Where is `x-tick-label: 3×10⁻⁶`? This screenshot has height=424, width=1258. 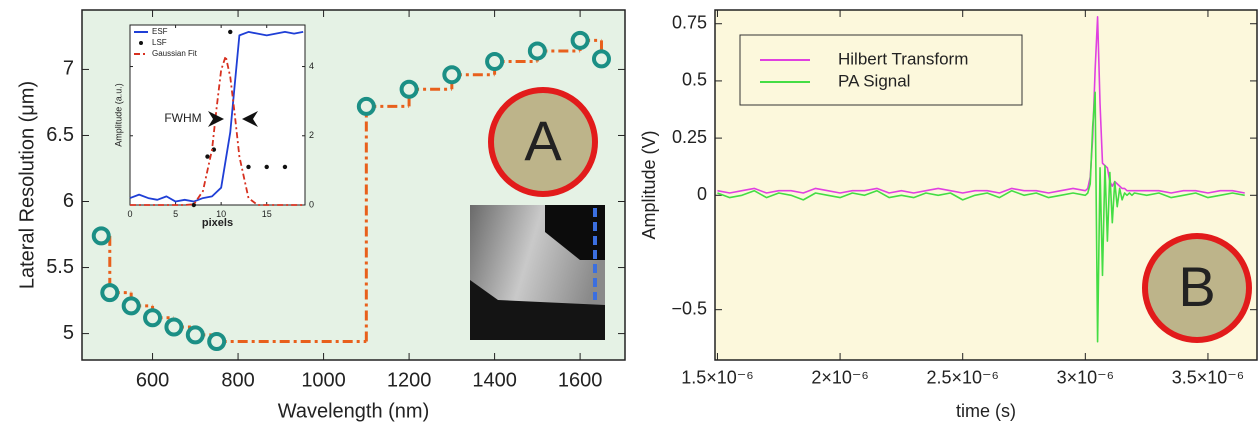 x-tick-label: 3×10⁻⁶ is located at coordinates (1085, 378).